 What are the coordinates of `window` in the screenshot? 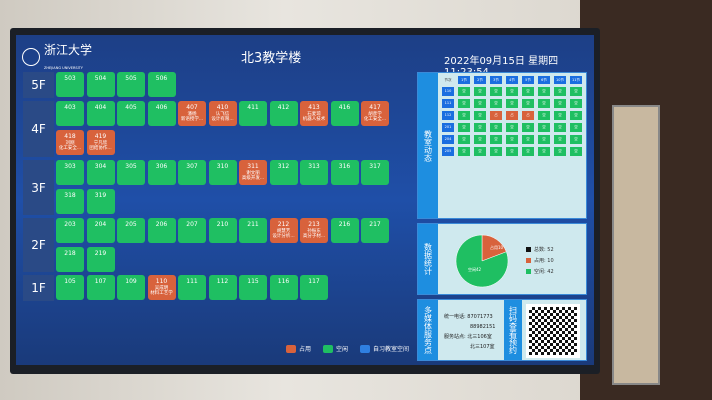 It's located at (636, 245).